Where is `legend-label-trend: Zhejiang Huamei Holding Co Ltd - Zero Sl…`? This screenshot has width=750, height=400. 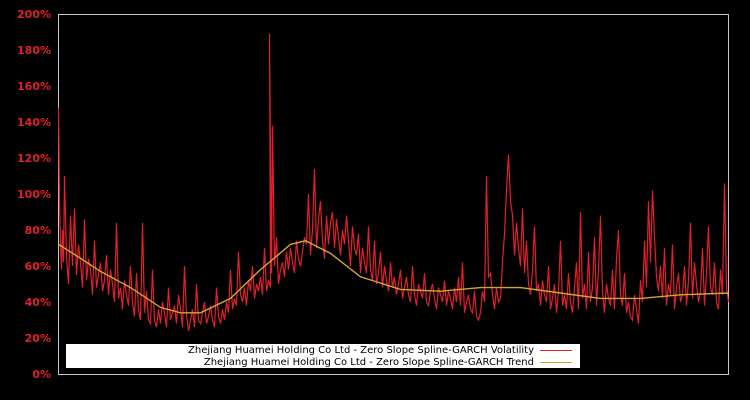 legend-label-trend: Zhejiang Huamei Holding Co Ltd - Zero Sl… is located at coordinates (368, 362).